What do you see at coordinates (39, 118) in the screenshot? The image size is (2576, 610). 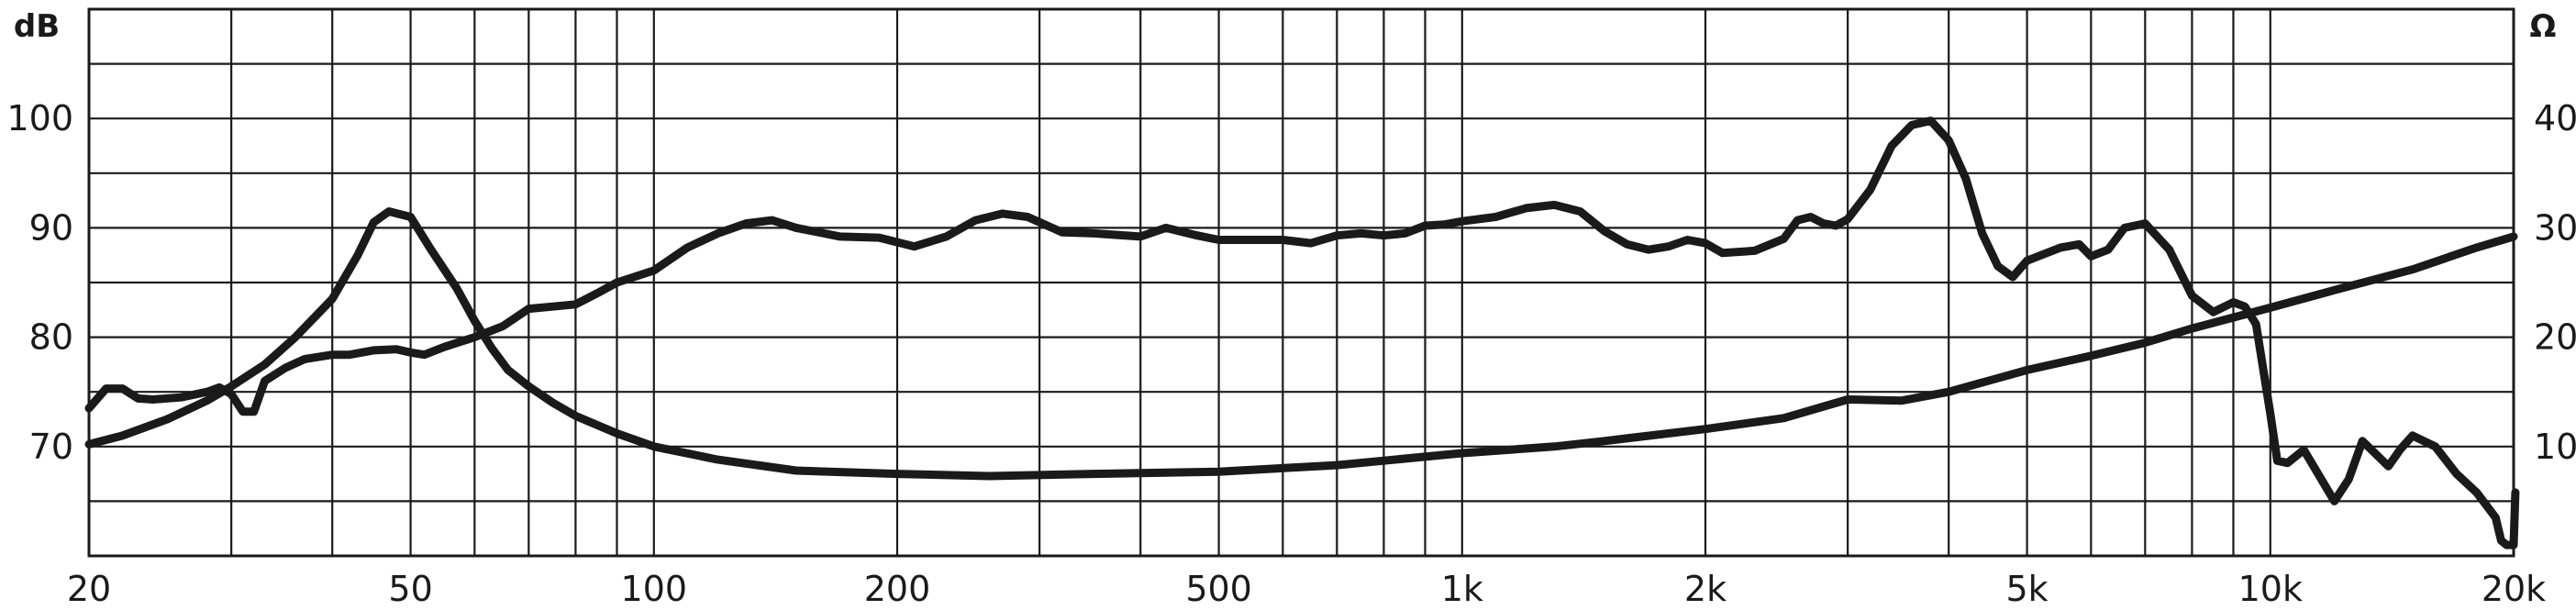 I see `left-tick-label: 100` at bounding box center [39, 118].